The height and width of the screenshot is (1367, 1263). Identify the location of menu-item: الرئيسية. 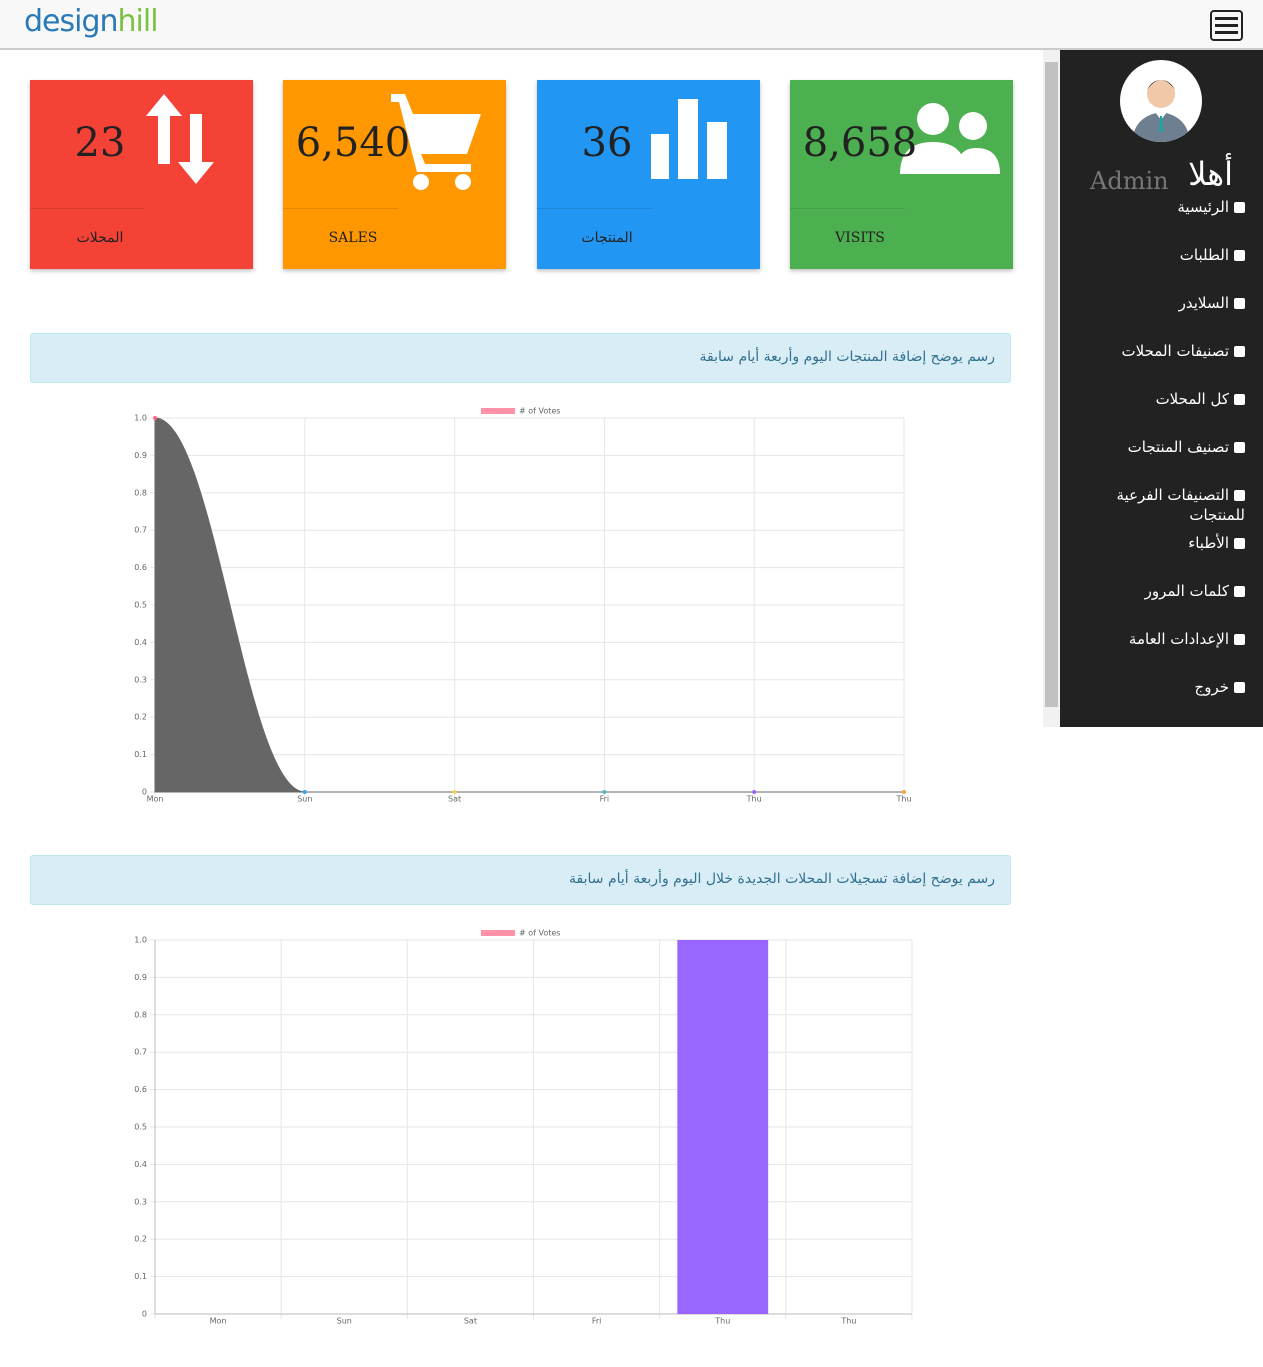
(1155, 221).